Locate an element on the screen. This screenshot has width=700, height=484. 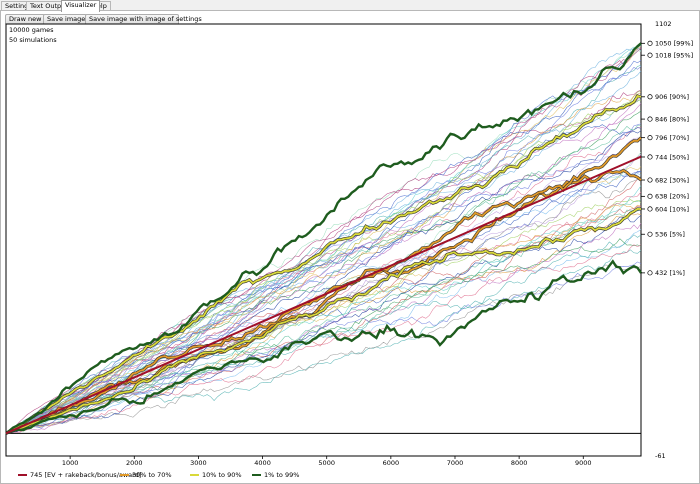
y-percentile-label: 536 [5%] is located at coordinates (670, 235).